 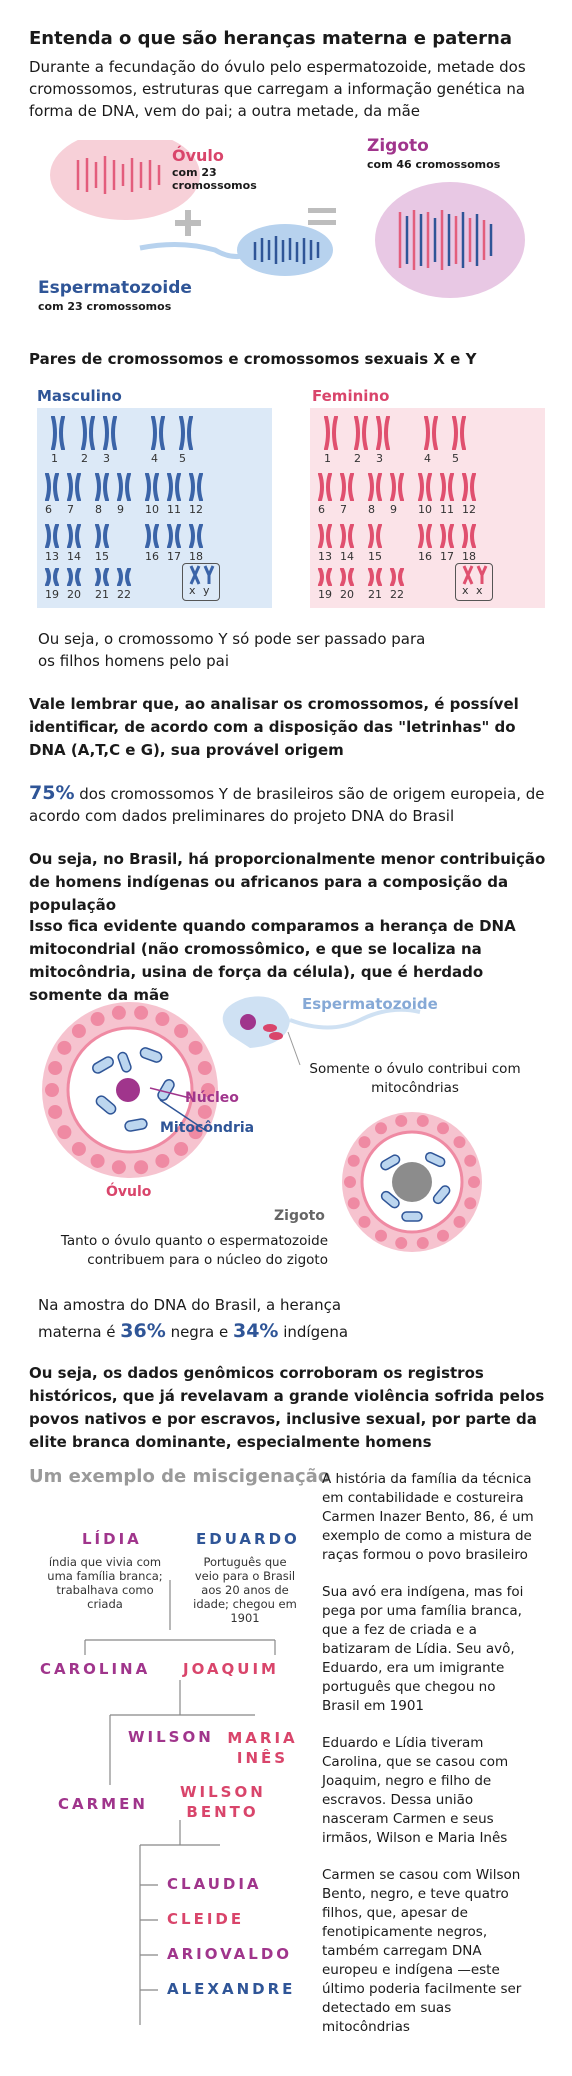 What do you see at coordinates (143, 1331) in the screenshot?
I see `maternal-36: 36%` at bounding box center [143, 1331].